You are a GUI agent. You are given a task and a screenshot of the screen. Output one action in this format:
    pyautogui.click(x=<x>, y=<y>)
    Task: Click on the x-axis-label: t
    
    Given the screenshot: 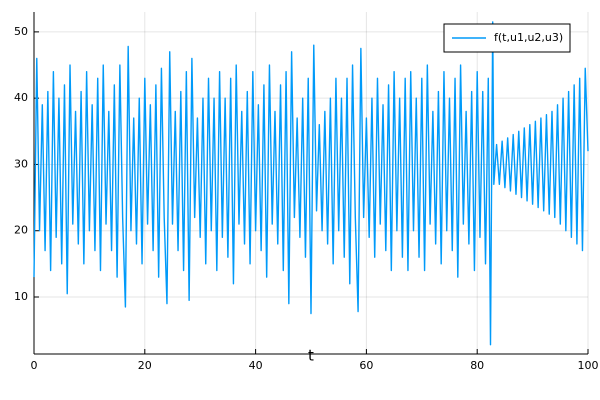 What is the action you would take?
    pyautogui.click(x=311, y=356)
    